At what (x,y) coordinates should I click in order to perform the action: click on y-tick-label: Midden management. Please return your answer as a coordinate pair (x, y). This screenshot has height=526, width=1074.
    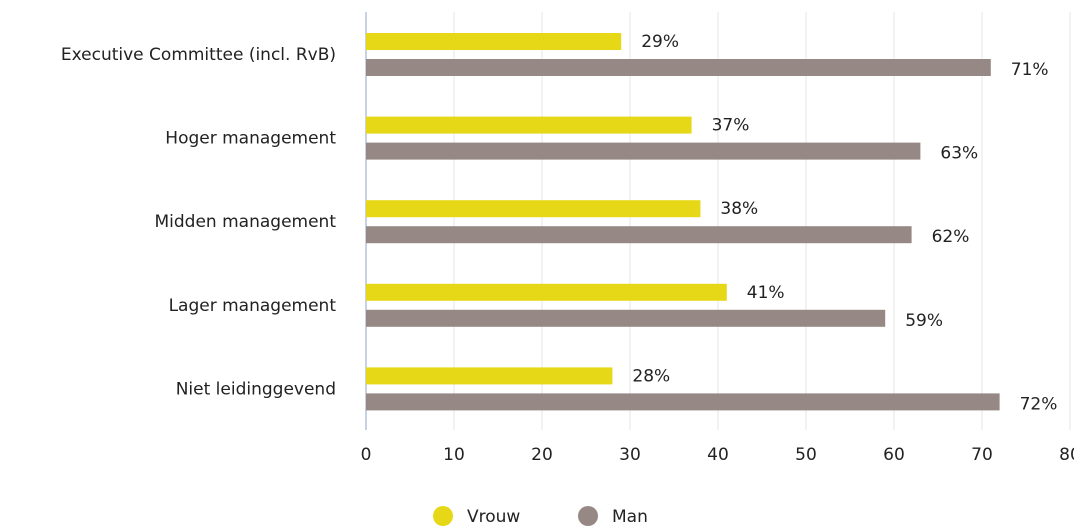
    Looking at the image, I should click on (246, 222).